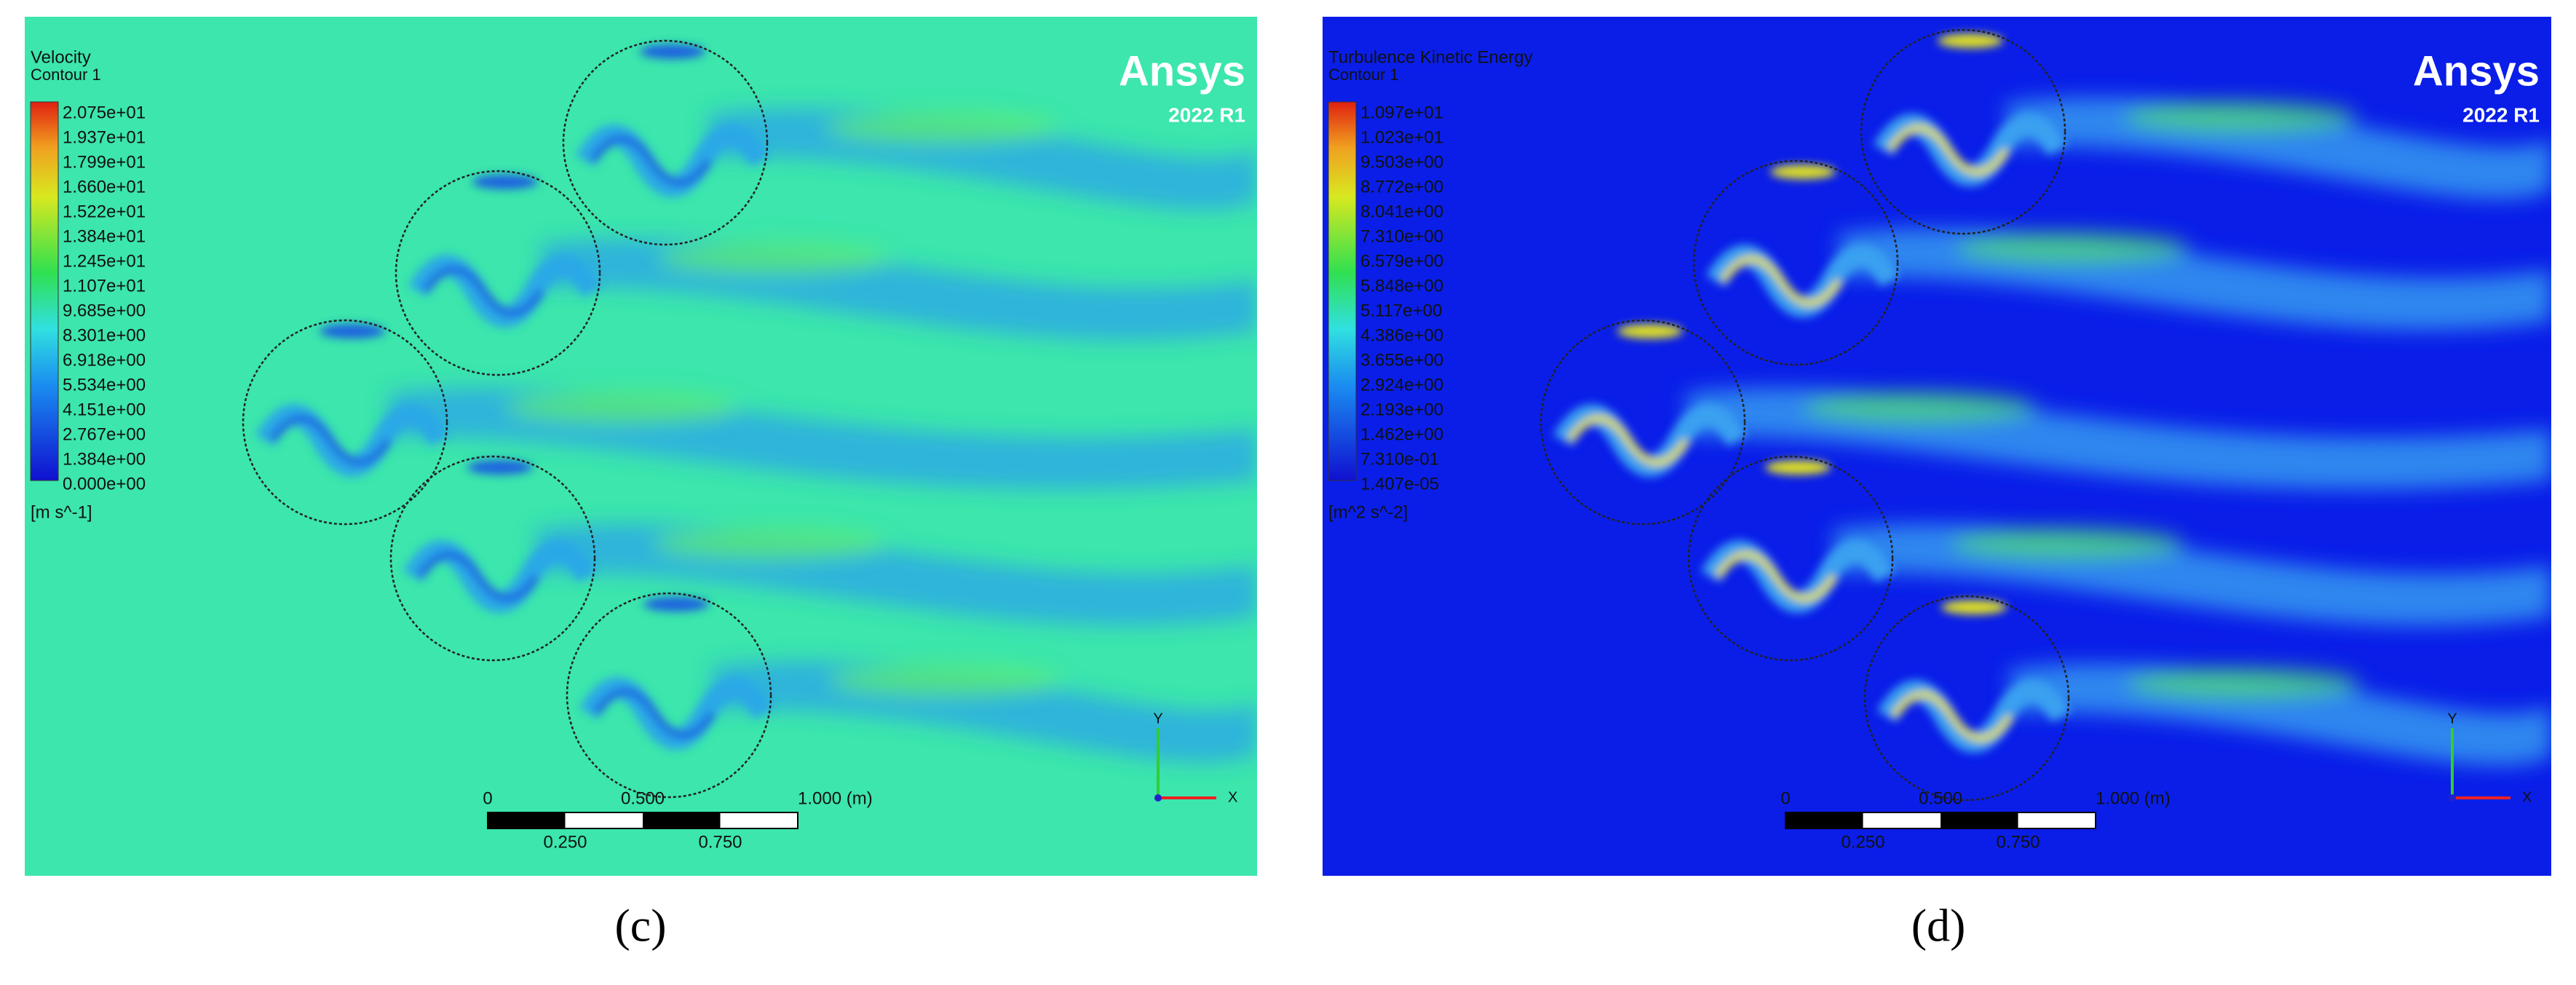 Image resolution: width=2576 pixels, height=985 pixels. What do you see at coordinates (104, 335) in the screenshot?
I see `legend-label: 8.301e+00` at bounding box center [104, 335].